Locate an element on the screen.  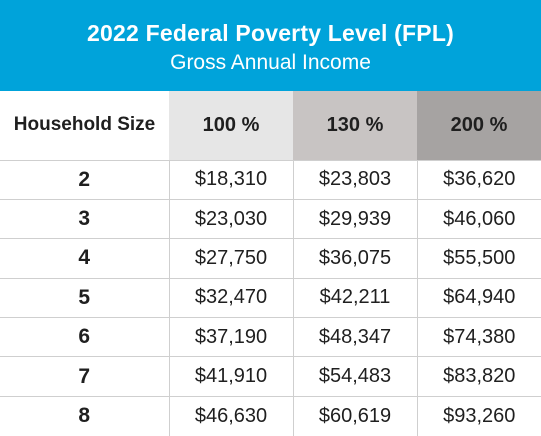
income-100-cell: $41,910 is located at coordinates (230, 376).